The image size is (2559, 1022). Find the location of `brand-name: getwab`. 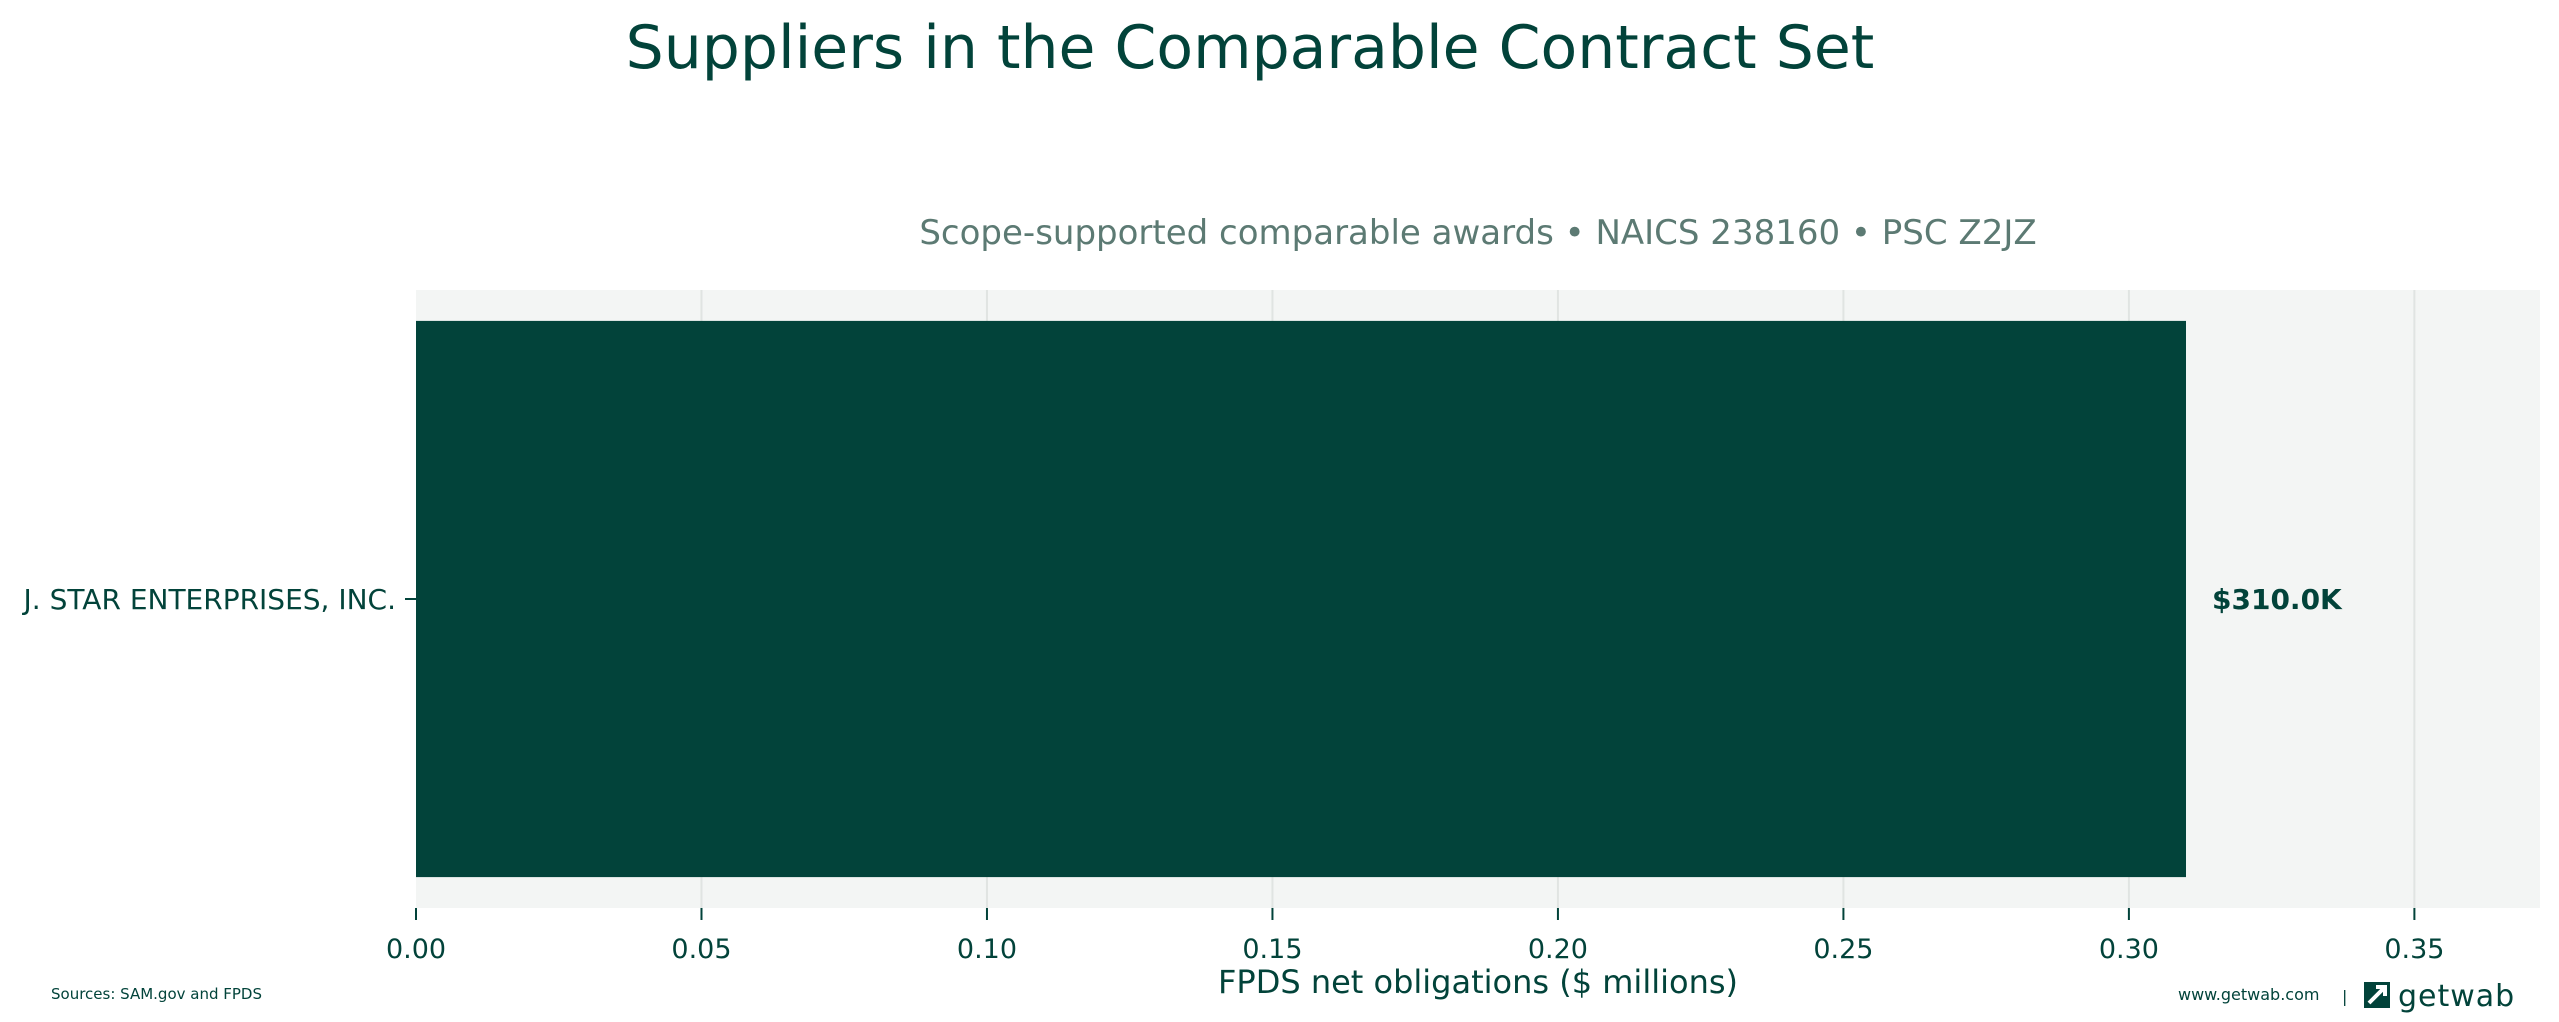

brand-name: getwab is located at coordinates (2456, 996).